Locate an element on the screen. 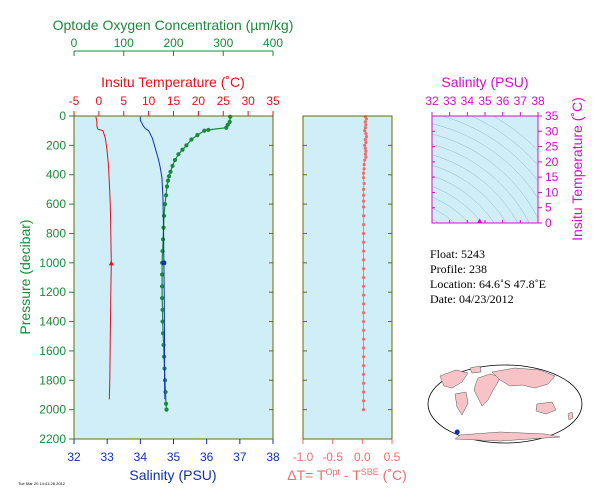  profile-number: Profile: 238 is located at coordinates (458, 269).